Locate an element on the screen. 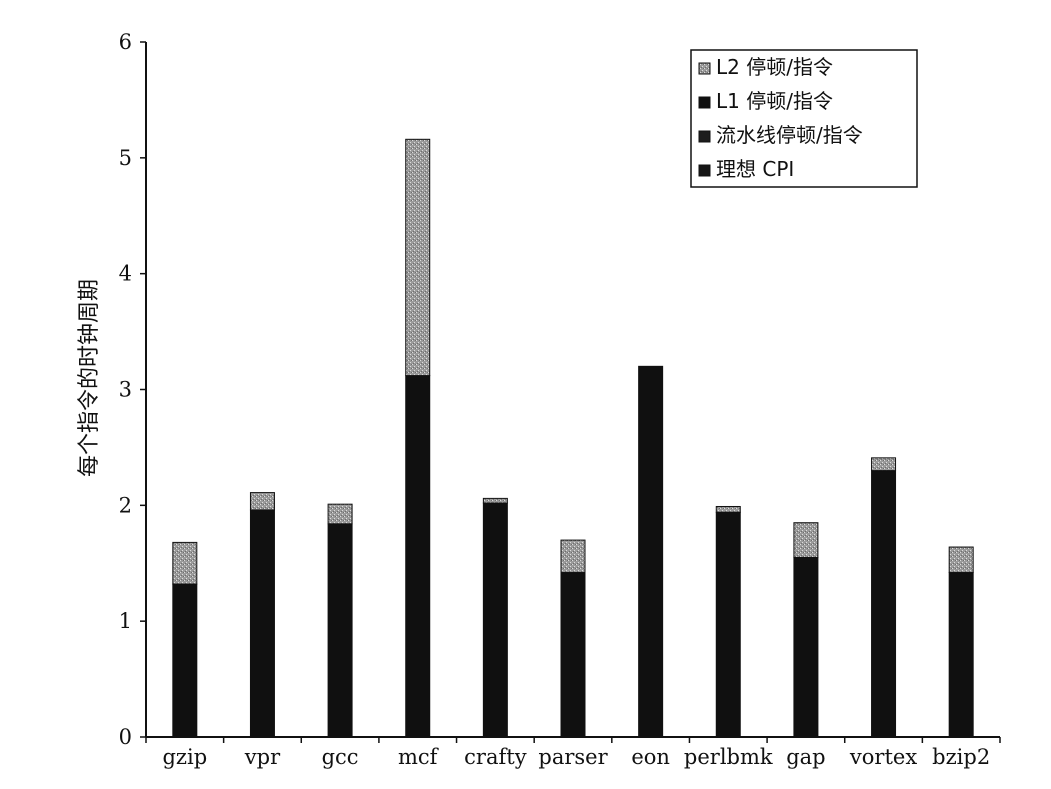 The width and height of the screenshot is (1051, 789). x-tick-label: gzip is located at coordinates (184, 757).